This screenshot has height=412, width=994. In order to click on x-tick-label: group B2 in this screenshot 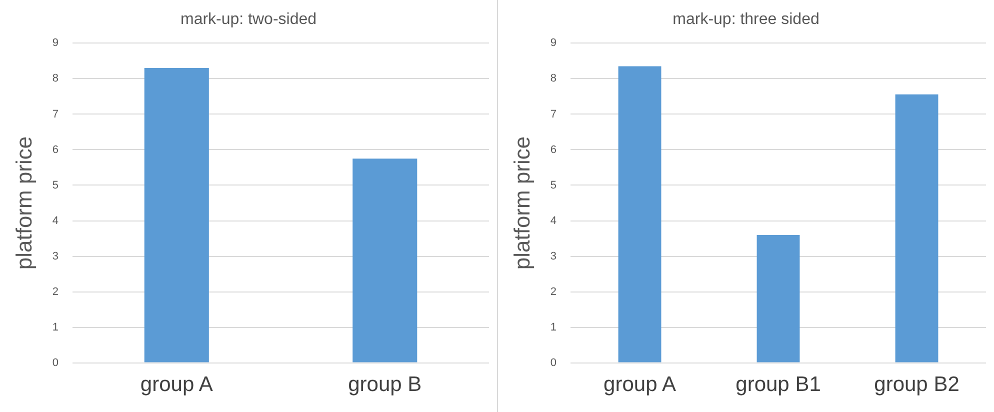, I will do `click(917, 384)`.